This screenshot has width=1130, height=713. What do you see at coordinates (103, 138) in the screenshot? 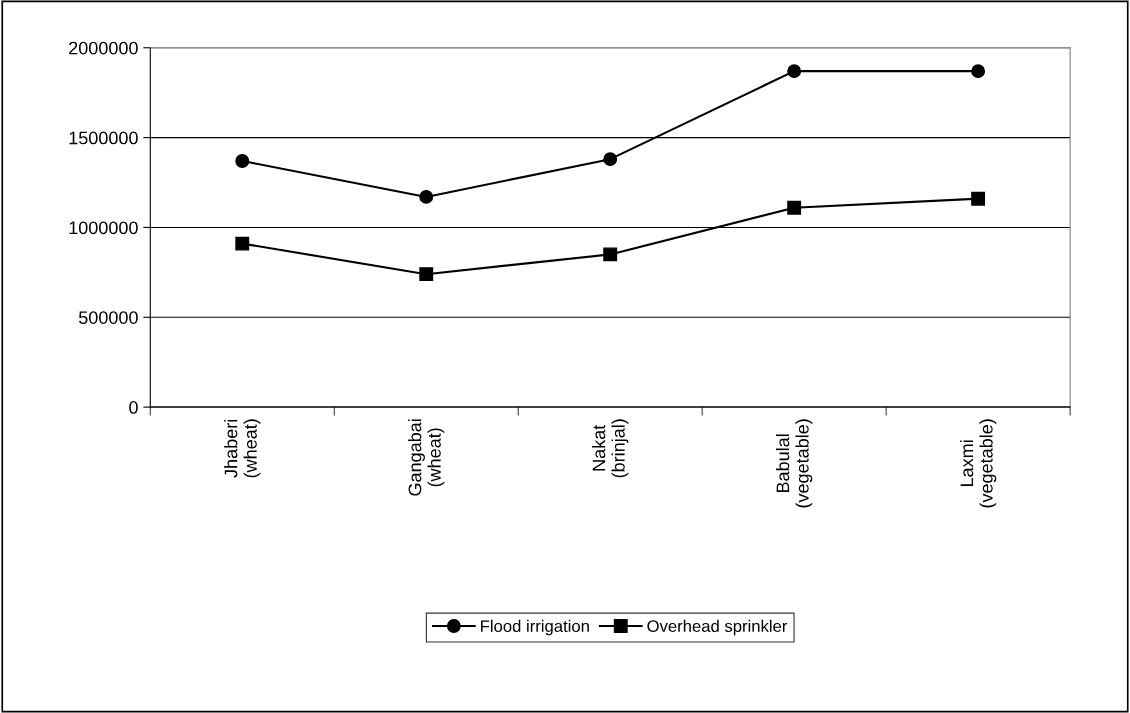
I see `y-tick-label: 1500000` at bounding box center [103, 138].